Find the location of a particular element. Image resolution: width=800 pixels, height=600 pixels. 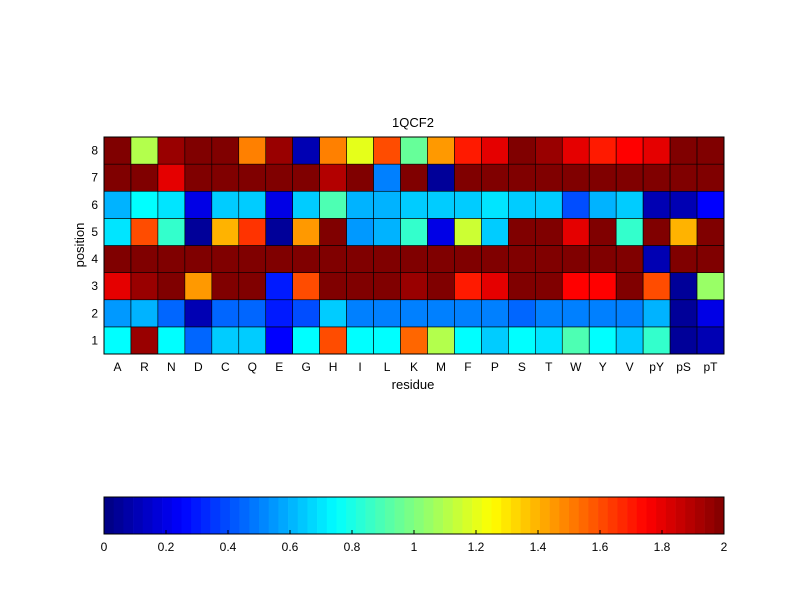

x-tick-label: V is located at coordinates (630, 367).